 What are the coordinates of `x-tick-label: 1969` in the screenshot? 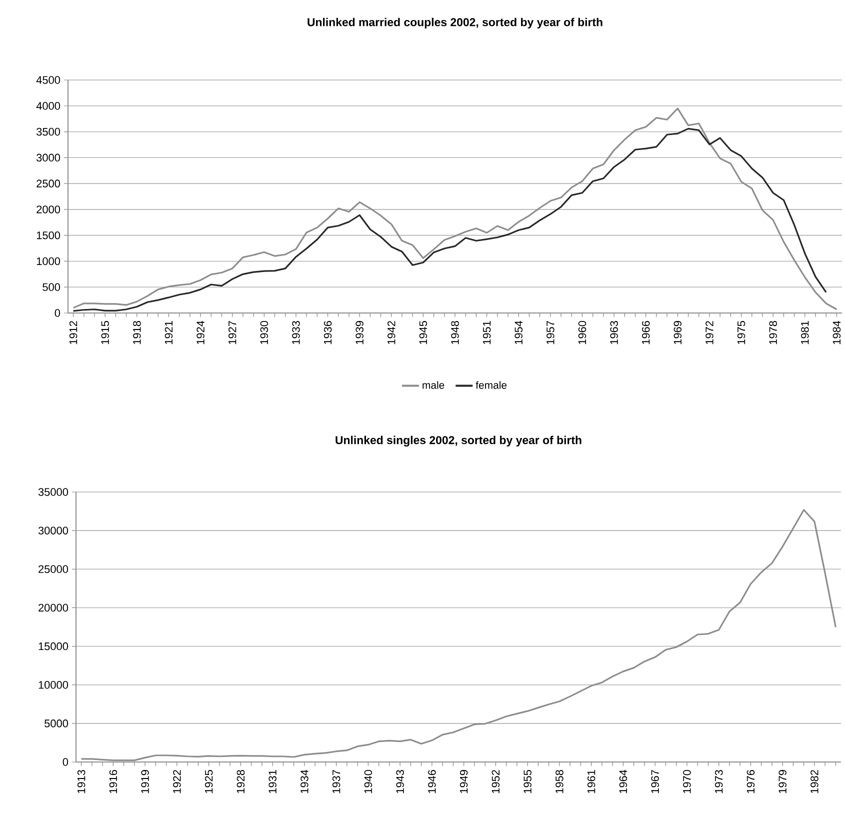 It's located at (678, 332).